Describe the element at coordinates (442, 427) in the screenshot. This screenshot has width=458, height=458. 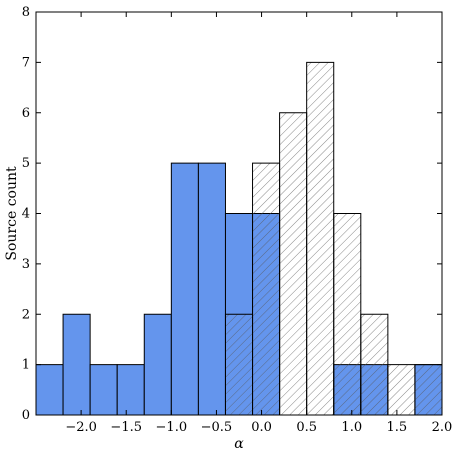
I see `x-tick-label: 2.0` at that location.